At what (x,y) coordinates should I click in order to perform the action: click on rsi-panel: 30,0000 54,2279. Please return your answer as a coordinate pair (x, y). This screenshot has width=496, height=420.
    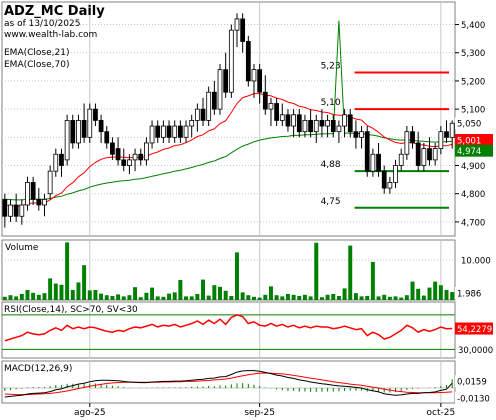
    Looking at the image, I should click on (247, 330).